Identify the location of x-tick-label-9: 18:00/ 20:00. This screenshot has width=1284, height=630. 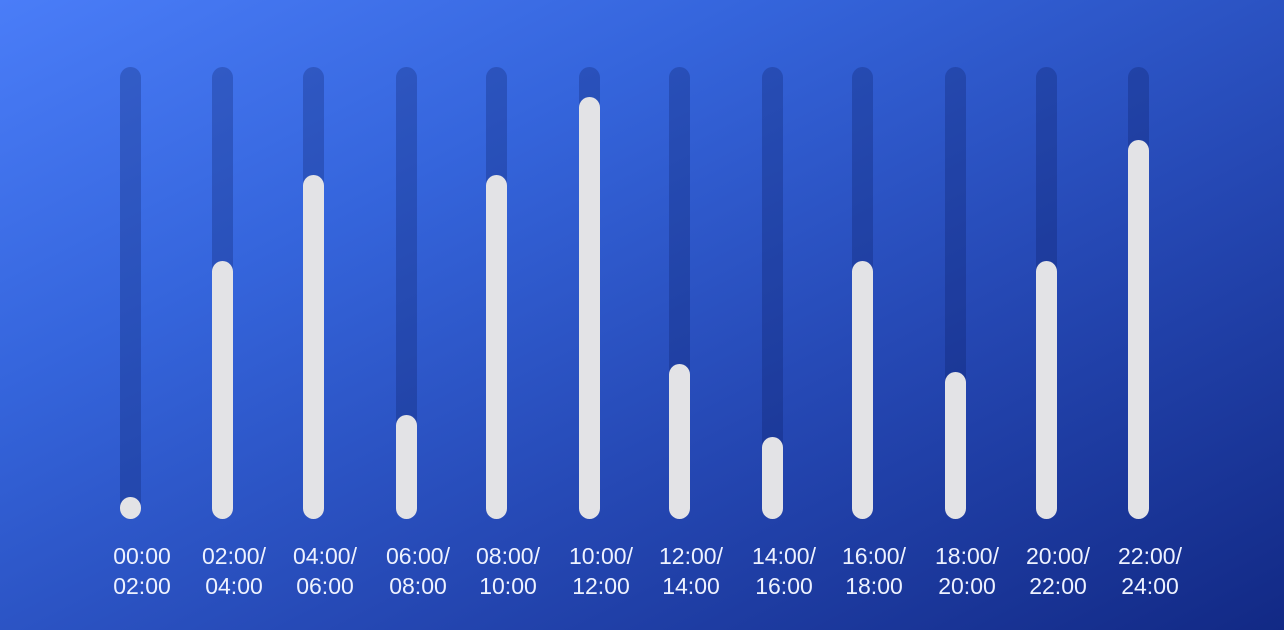
(967, 571).